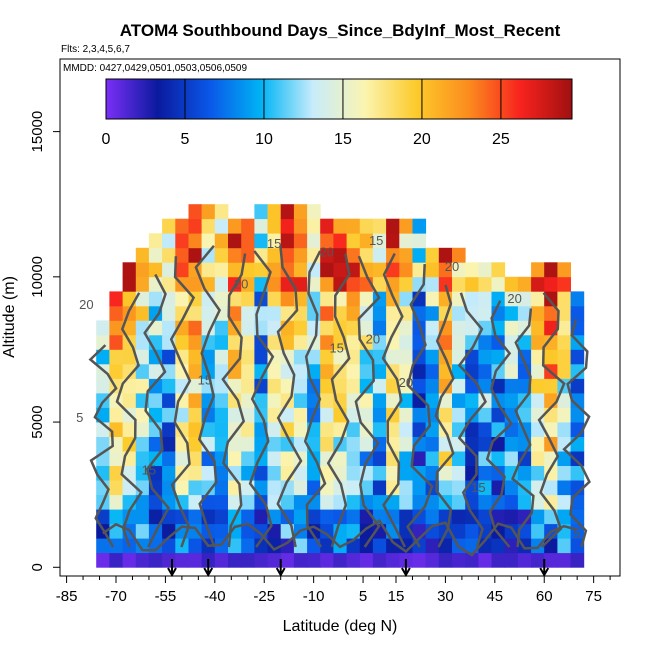 Image resolution: width=650 pixels, height=650 pixels. Describe the element at coordinates (37, 132) in the screenshot. I see `y-tick-label: 15000` at that location.